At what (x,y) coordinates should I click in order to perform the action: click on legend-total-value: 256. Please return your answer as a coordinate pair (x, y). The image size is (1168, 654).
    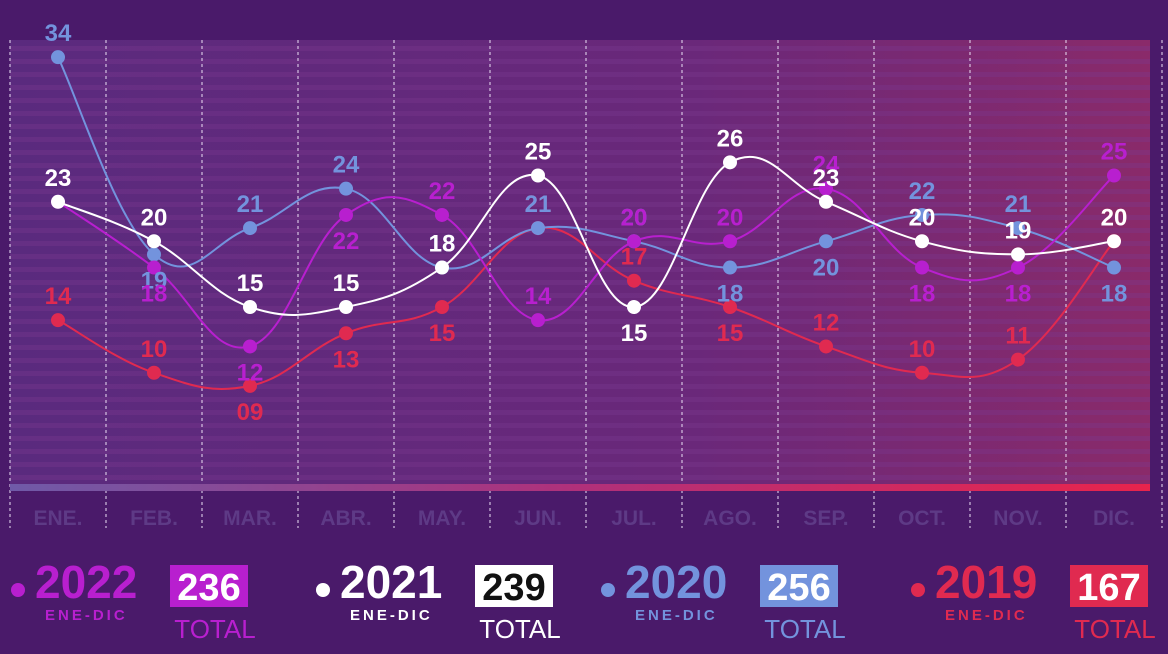
    Looking at the image, I should click on (798, 588).